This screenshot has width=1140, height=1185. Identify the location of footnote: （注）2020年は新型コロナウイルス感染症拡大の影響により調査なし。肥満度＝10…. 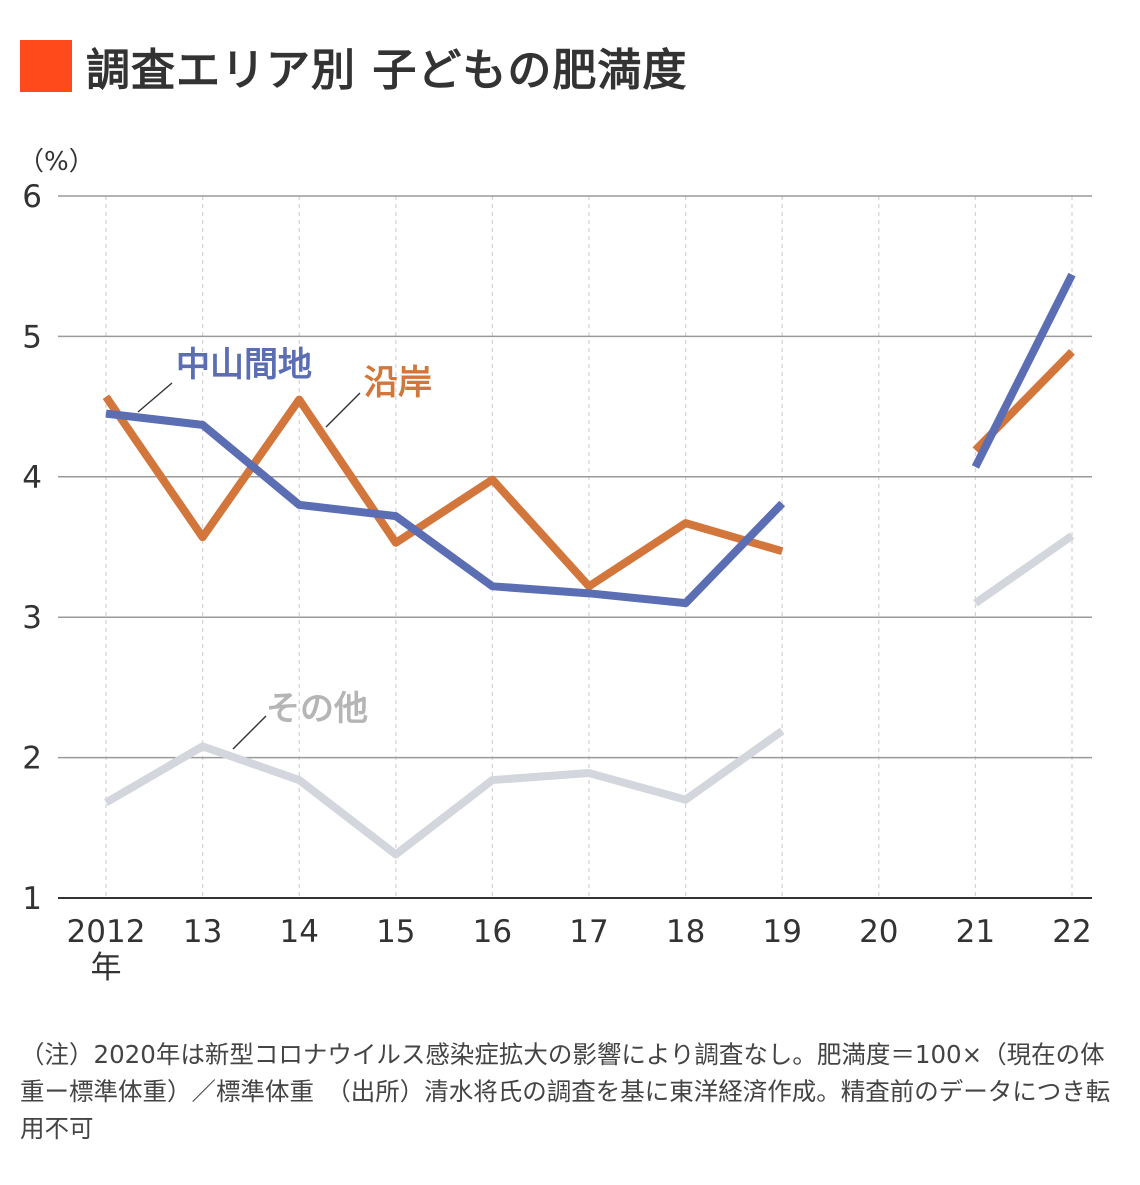
(565, 1091).